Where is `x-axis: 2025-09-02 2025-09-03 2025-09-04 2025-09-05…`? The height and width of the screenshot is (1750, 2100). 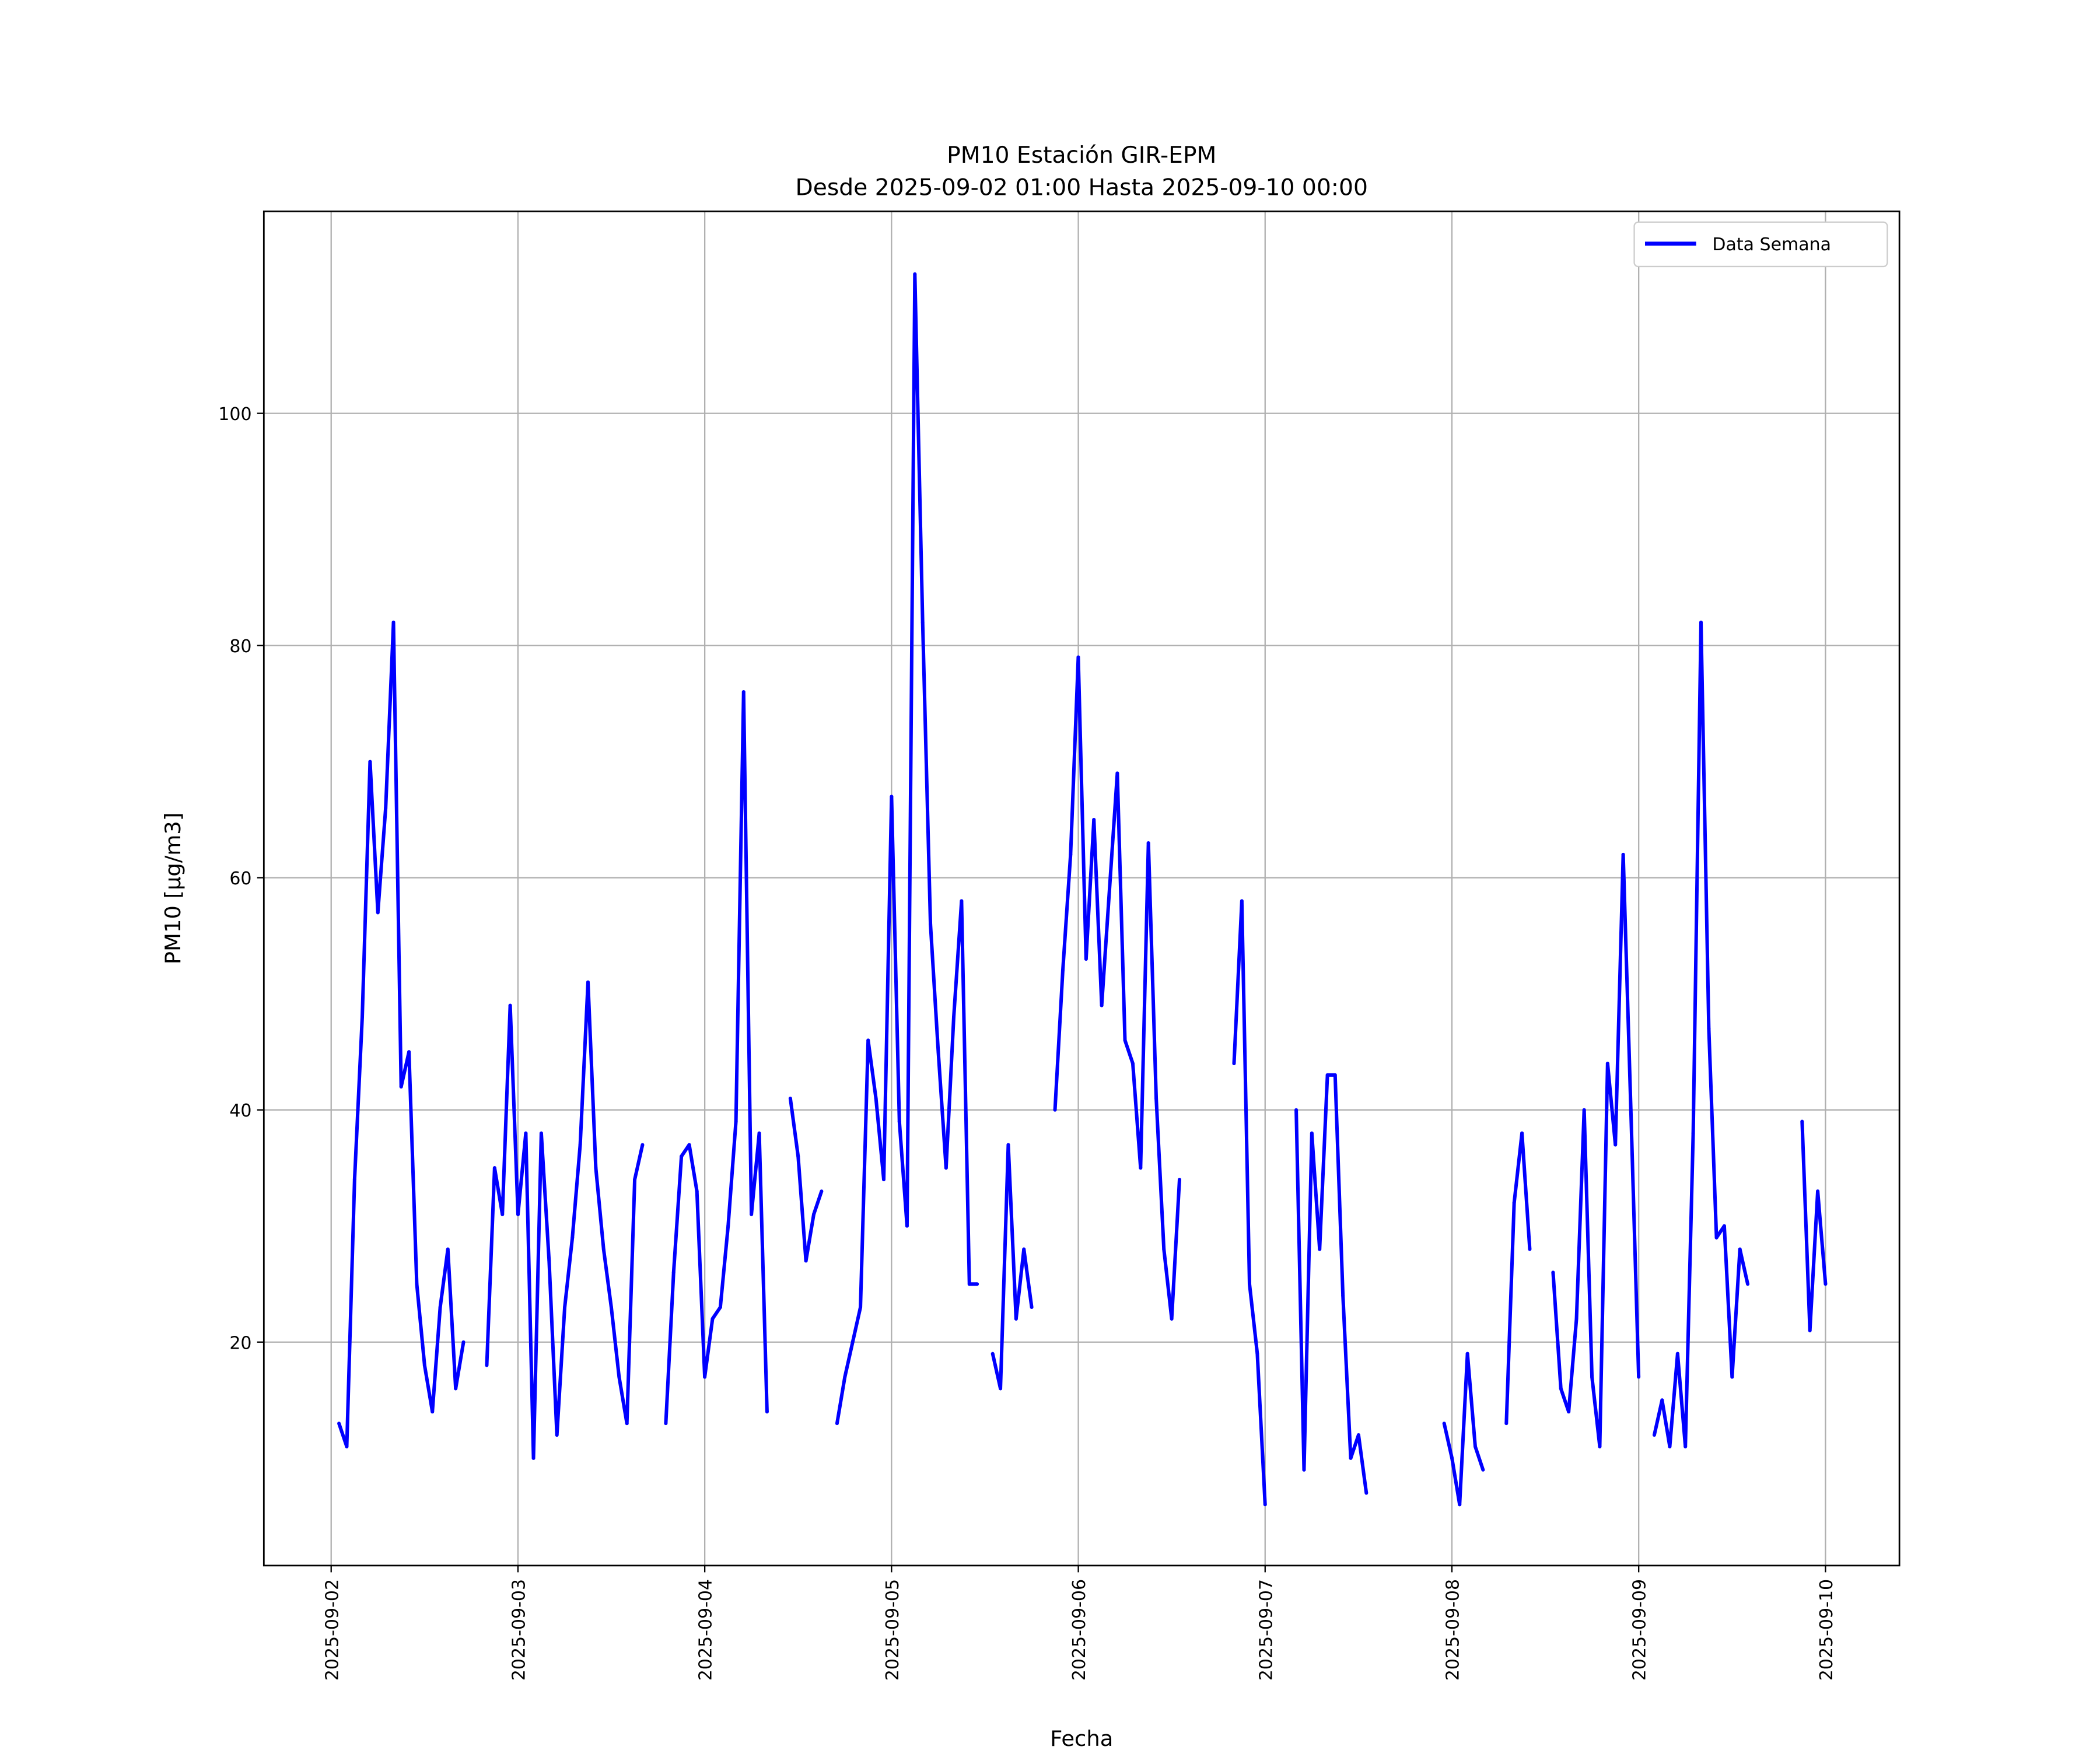
x-axis: 2025-09-02 2025-09-03 2025-09-04 2025-09-05… is located at coordinates (1079, 1623).